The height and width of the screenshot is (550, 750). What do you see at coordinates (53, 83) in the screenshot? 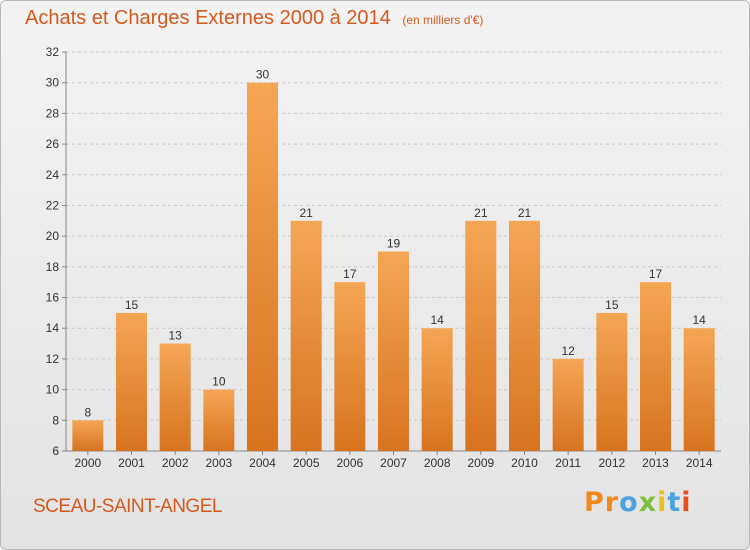
I see `y-tick-label: 30` at bounding box center [53, 83].